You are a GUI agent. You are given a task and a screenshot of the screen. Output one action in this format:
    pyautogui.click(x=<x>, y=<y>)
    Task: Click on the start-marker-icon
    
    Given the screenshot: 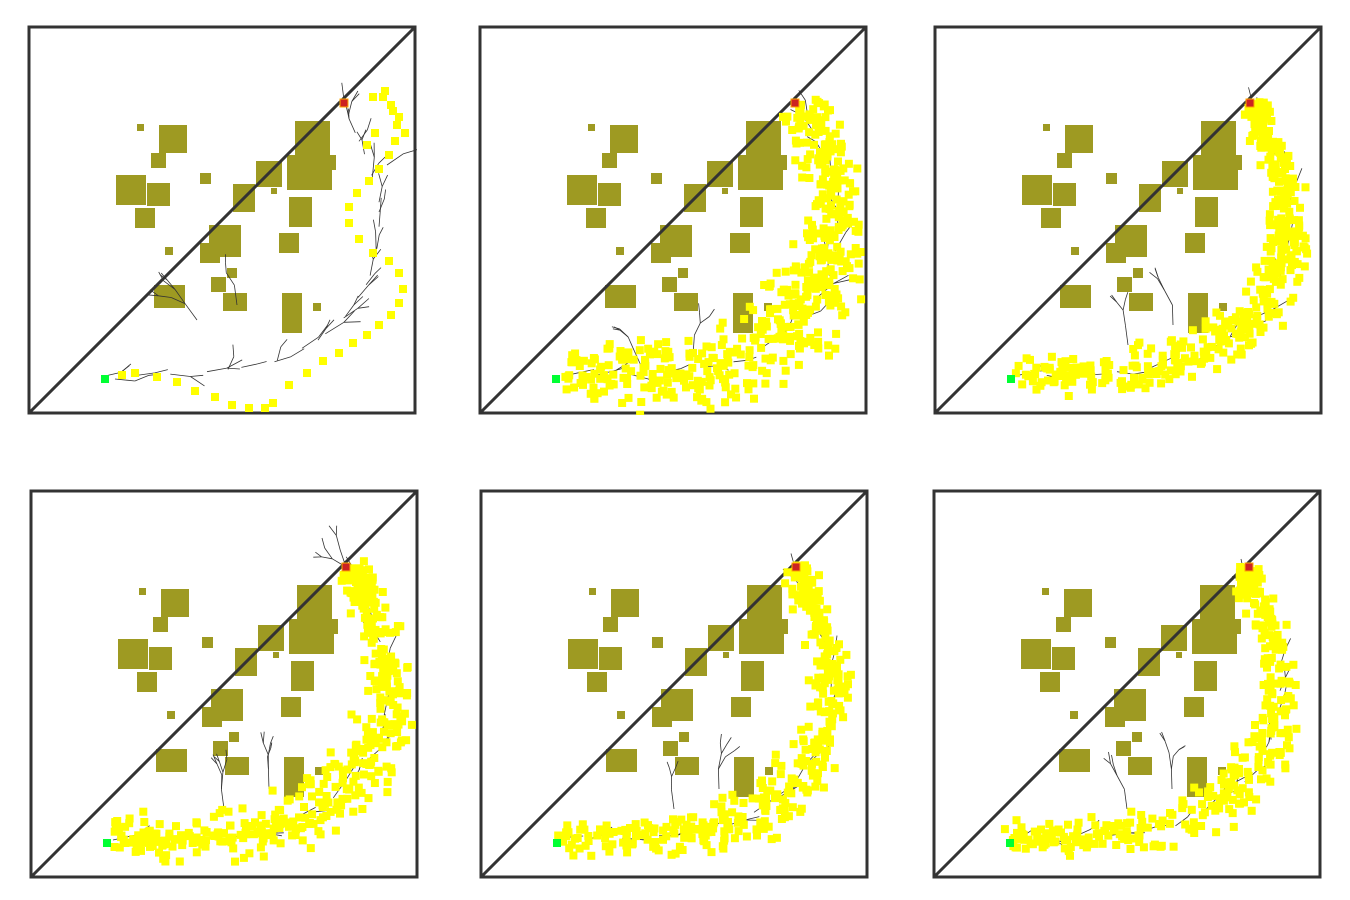 What is the action you would take?
    pyautogui.click(x=105, y=379)
    